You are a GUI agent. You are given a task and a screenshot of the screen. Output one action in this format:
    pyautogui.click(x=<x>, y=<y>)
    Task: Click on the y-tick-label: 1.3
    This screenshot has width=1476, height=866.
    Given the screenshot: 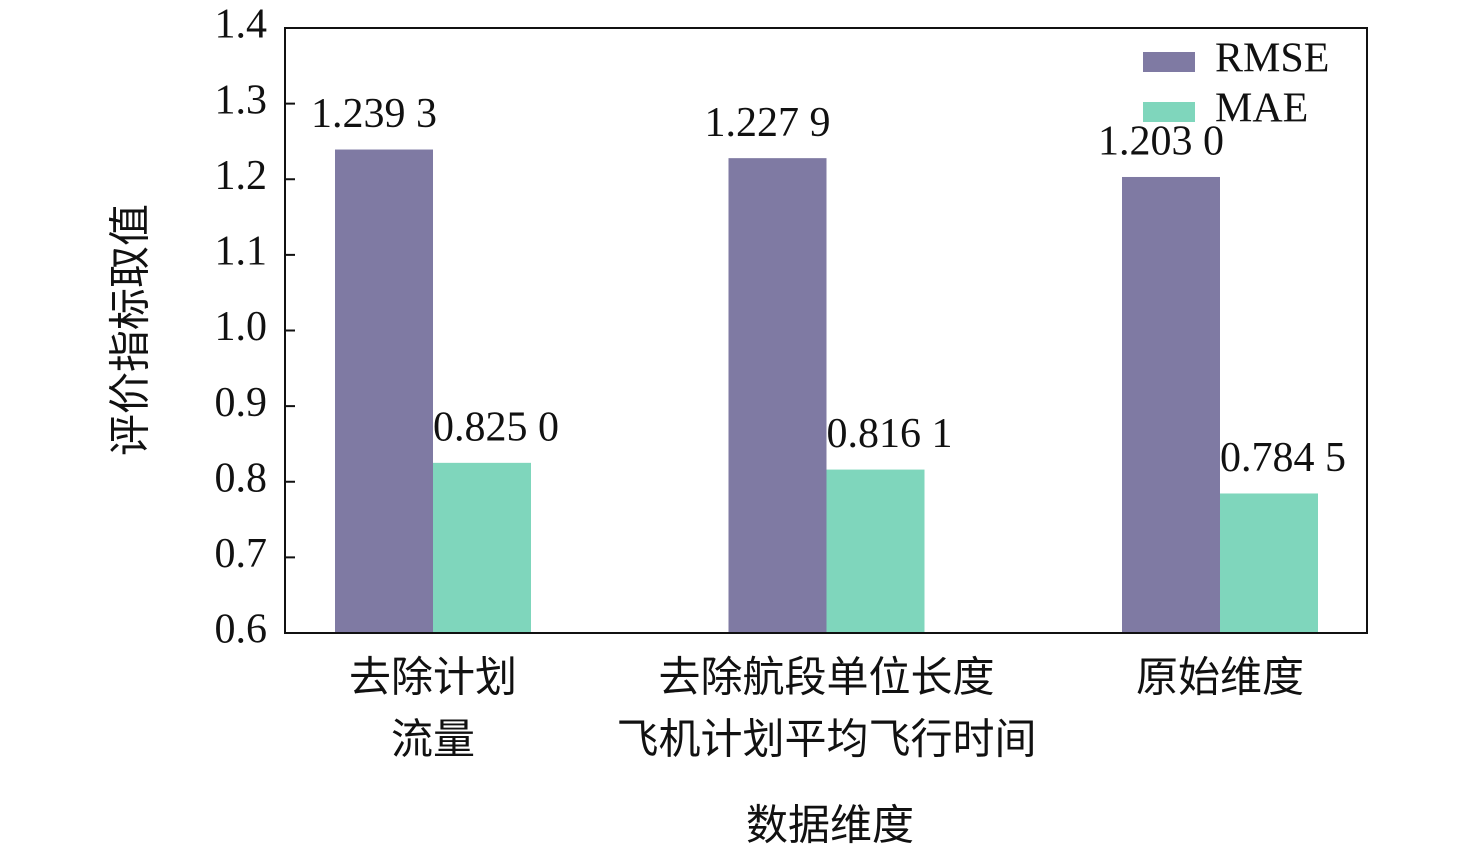 What is the action you would take?
    pyautogui.click(x=241, y=100)
    